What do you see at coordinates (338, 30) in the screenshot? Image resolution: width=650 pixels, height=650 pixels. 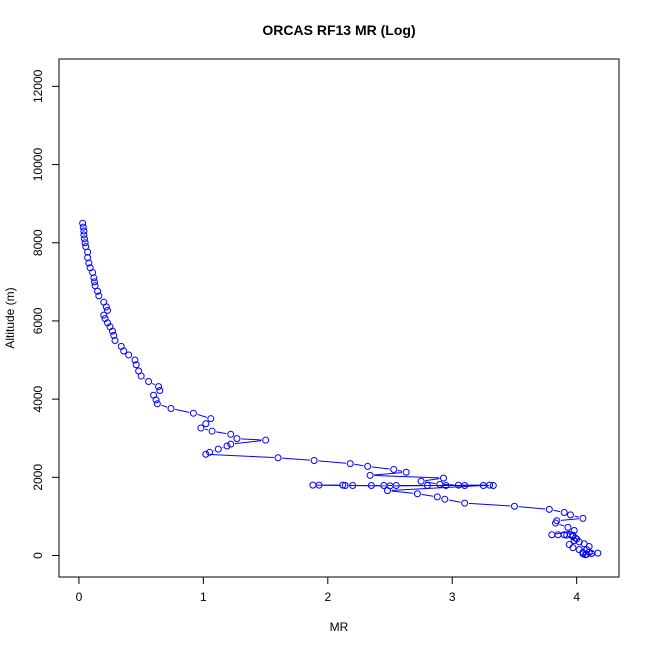 I see `chart-title: ORCAS RF13 MR (Log)` at bounding box center [338, 30].